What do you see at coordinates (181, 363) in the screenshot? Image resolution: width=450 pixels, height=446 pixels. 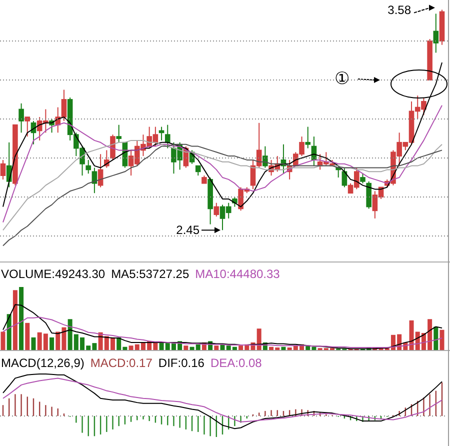 I see `text: DIF:0.16` at bounding box center [181, 363].